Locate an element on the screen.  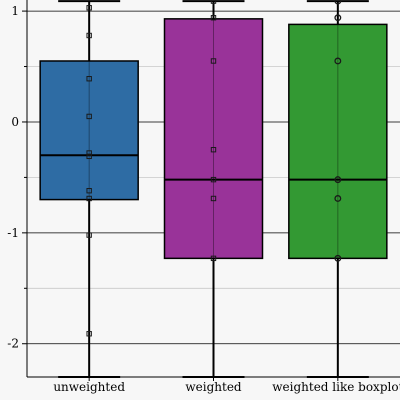
x-tick-label: weighted like boxplot is located at coordinates (336, 387).